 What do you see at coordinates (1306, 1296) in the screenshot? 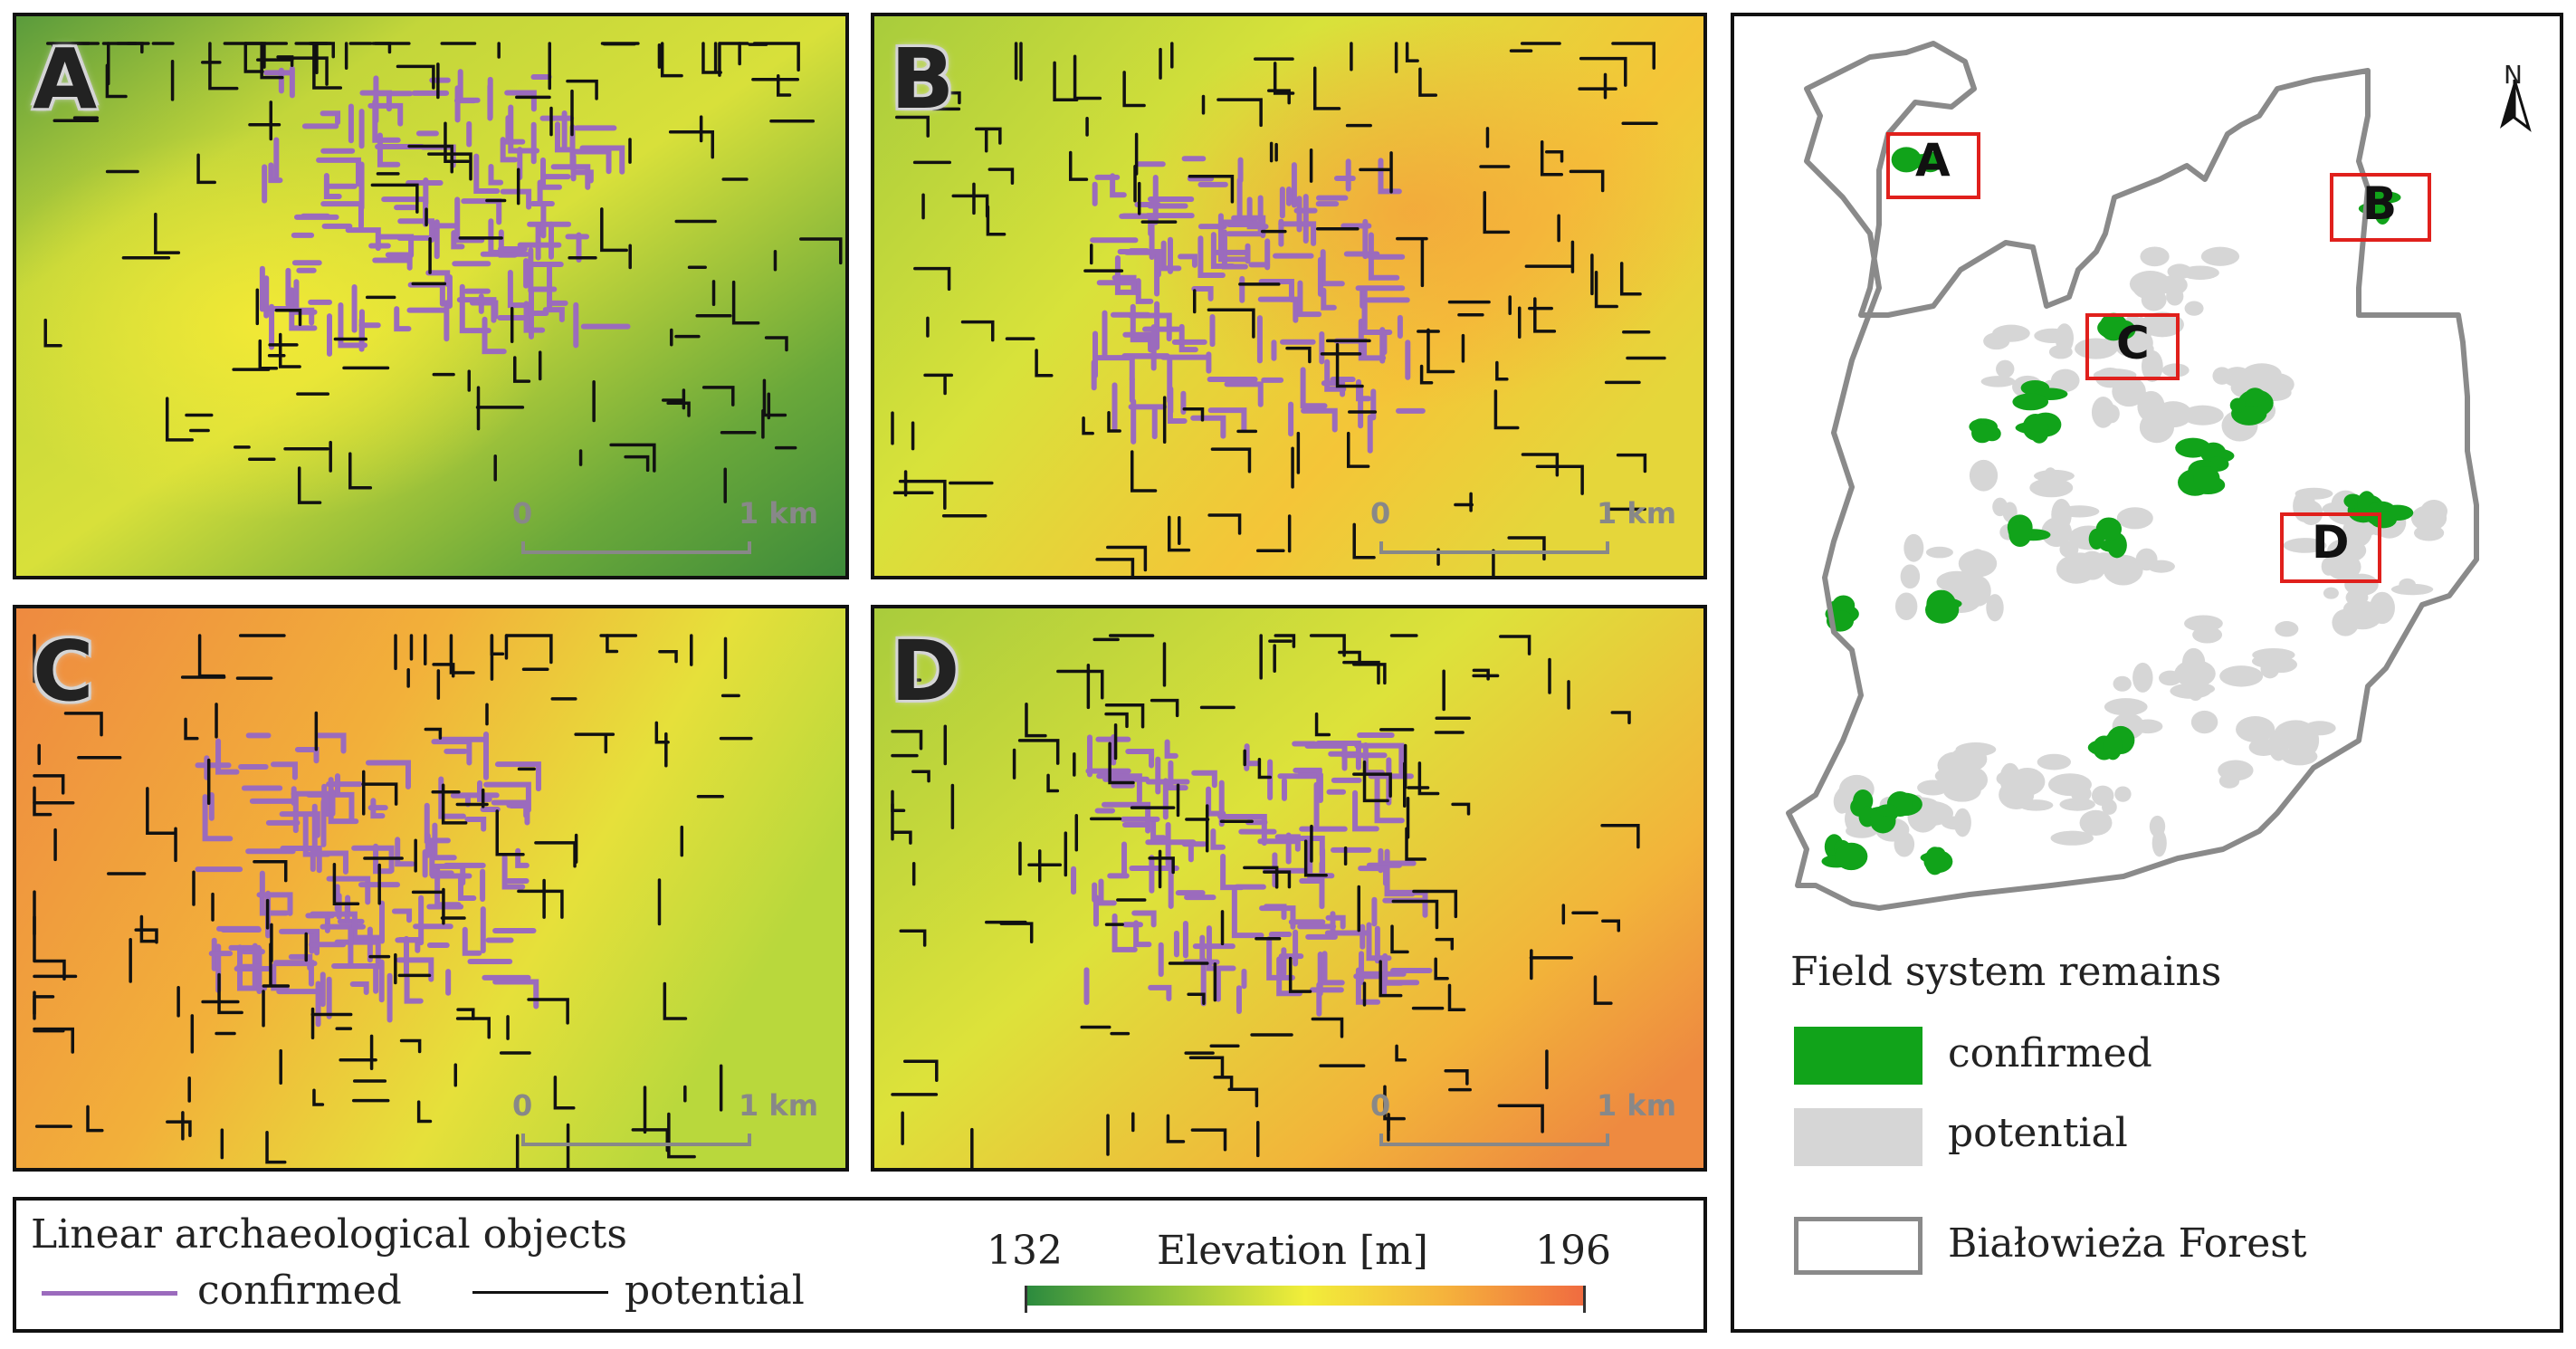
I see `elevation-color-ramp` at bounding box center [1306, 1296].